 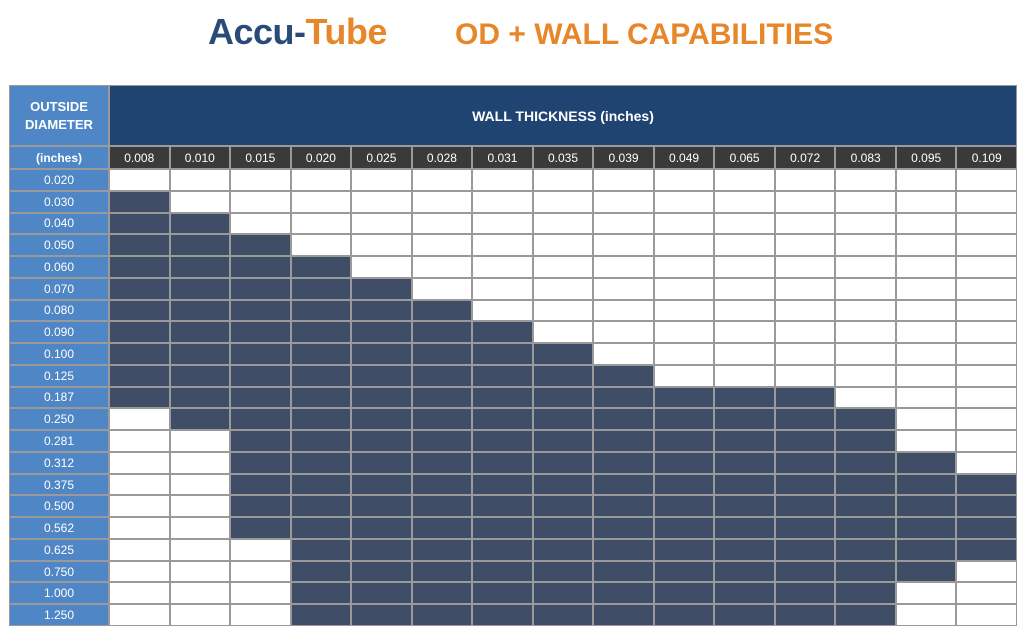 I want to click on logo-text-accu: Accu-, so click(x=257, y=31).